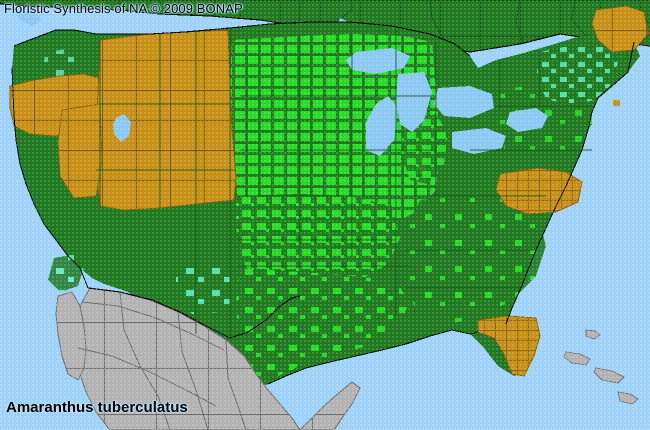 This screenshot has height=430, width=650. Describe the element at coordinates (123, 8) in the screenshot. I see `map-title: Floristic Synthesis of NA © 2009 BONAP` at that location.